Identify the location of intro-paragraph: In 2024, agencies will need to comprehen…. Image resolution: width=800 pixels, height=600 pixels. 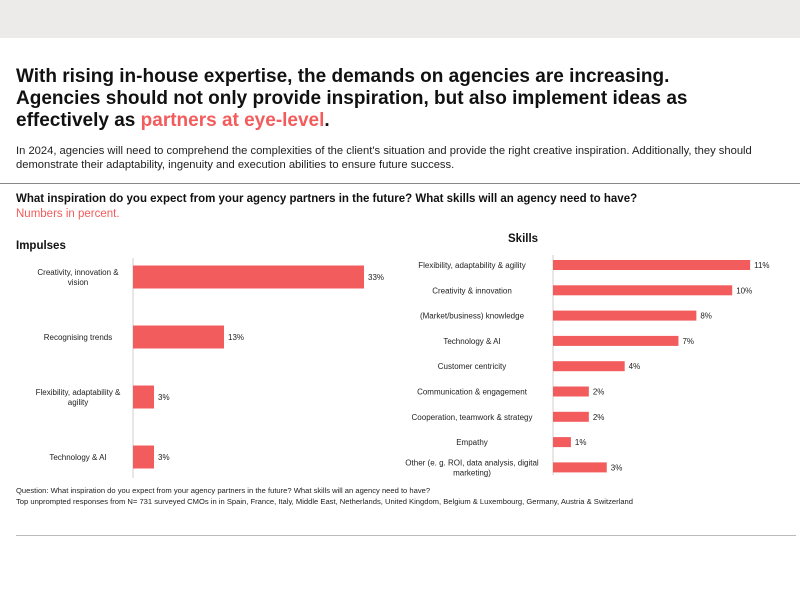
(384, 158).